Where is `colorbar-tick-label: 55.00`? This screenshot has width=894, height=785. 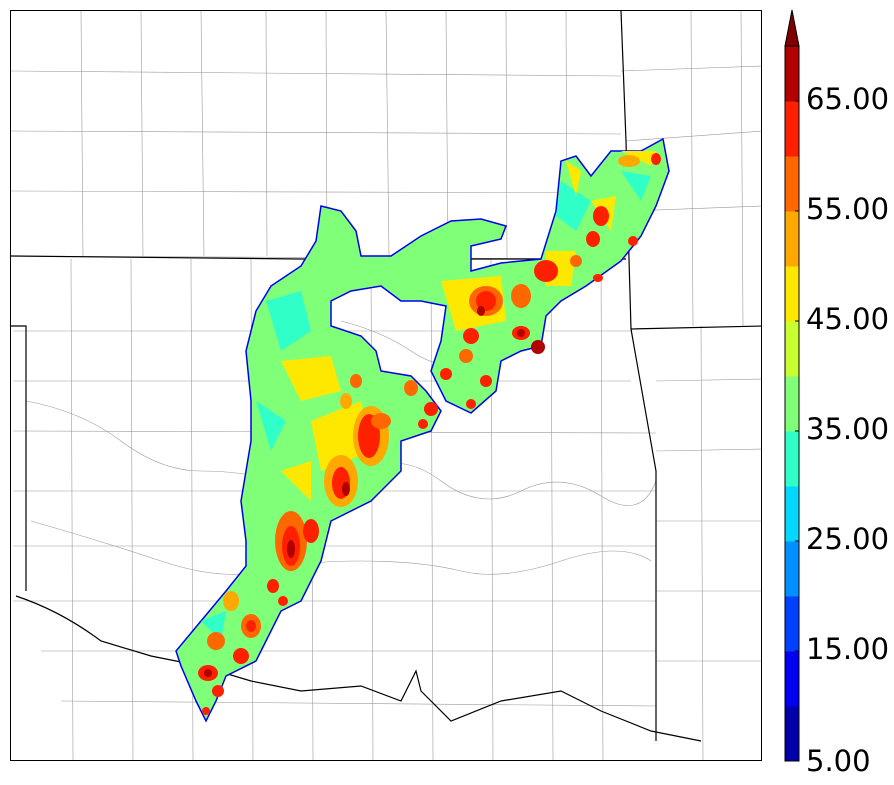
colorbar-tick-label: 55.00 is located at coordinates (848, 209).